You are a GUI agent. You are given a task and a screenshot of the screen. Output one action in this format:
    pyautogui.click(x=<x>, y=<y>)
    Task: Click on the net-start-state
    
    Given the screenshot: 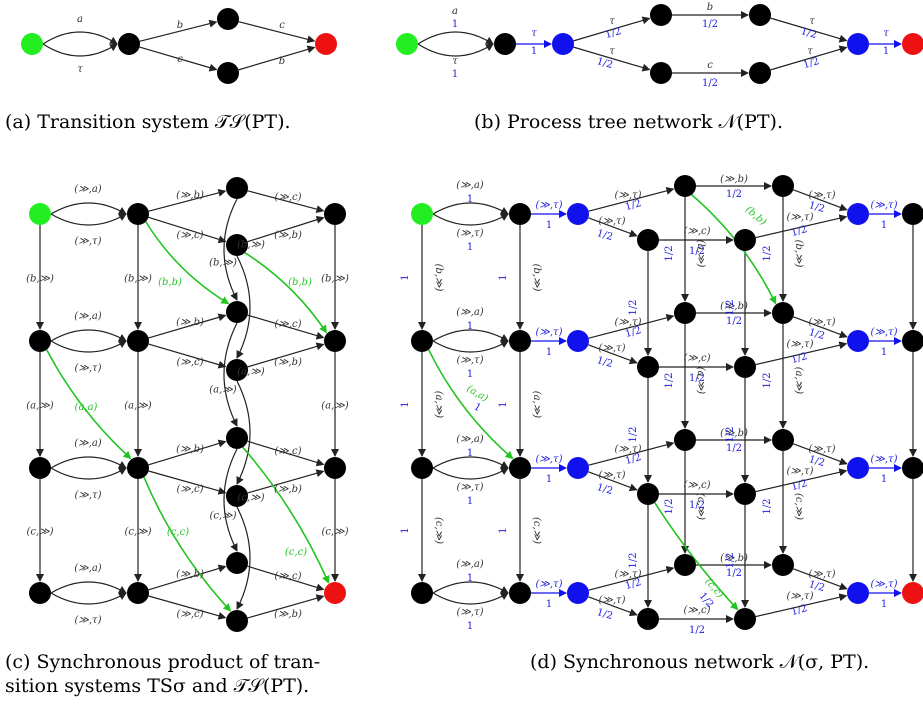 What is the action you would take?
    pyautogui.click(x=407, y=44)
    